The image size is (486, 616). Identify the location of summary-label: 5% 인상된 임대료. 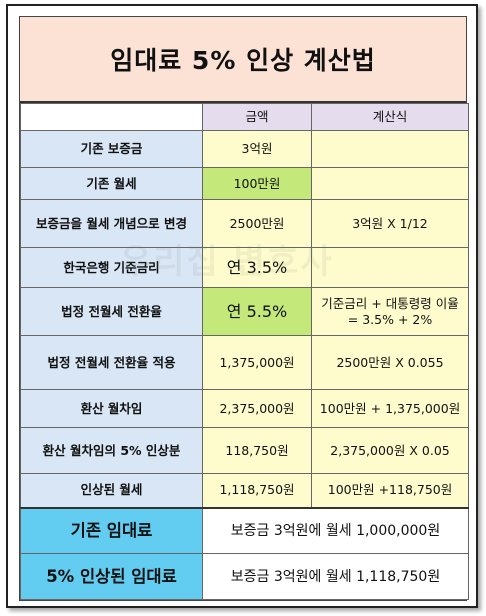
(111, 576).